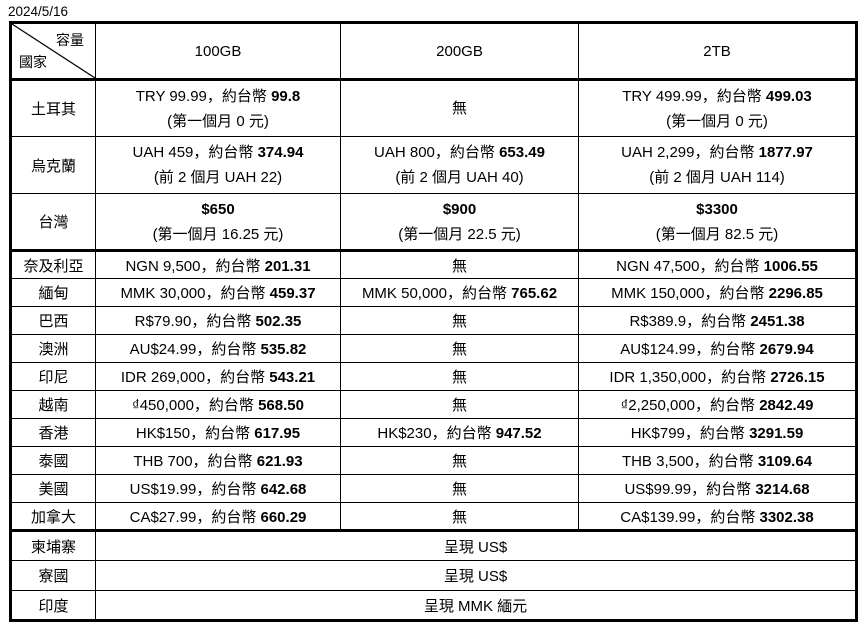 Image resolution: width=864 pixels, height=639 pixels. I want to click on price-cell: $3300 (第一個月 82.5 元), so click(717, 222).